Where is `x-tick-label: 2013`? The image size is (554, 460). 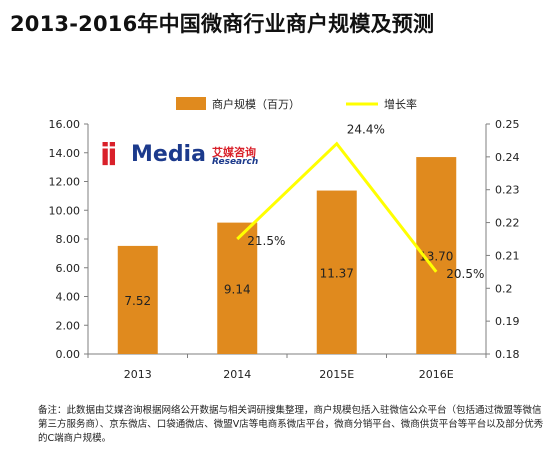
x-tick-label: 2013 is located at coordinates (138, 374).